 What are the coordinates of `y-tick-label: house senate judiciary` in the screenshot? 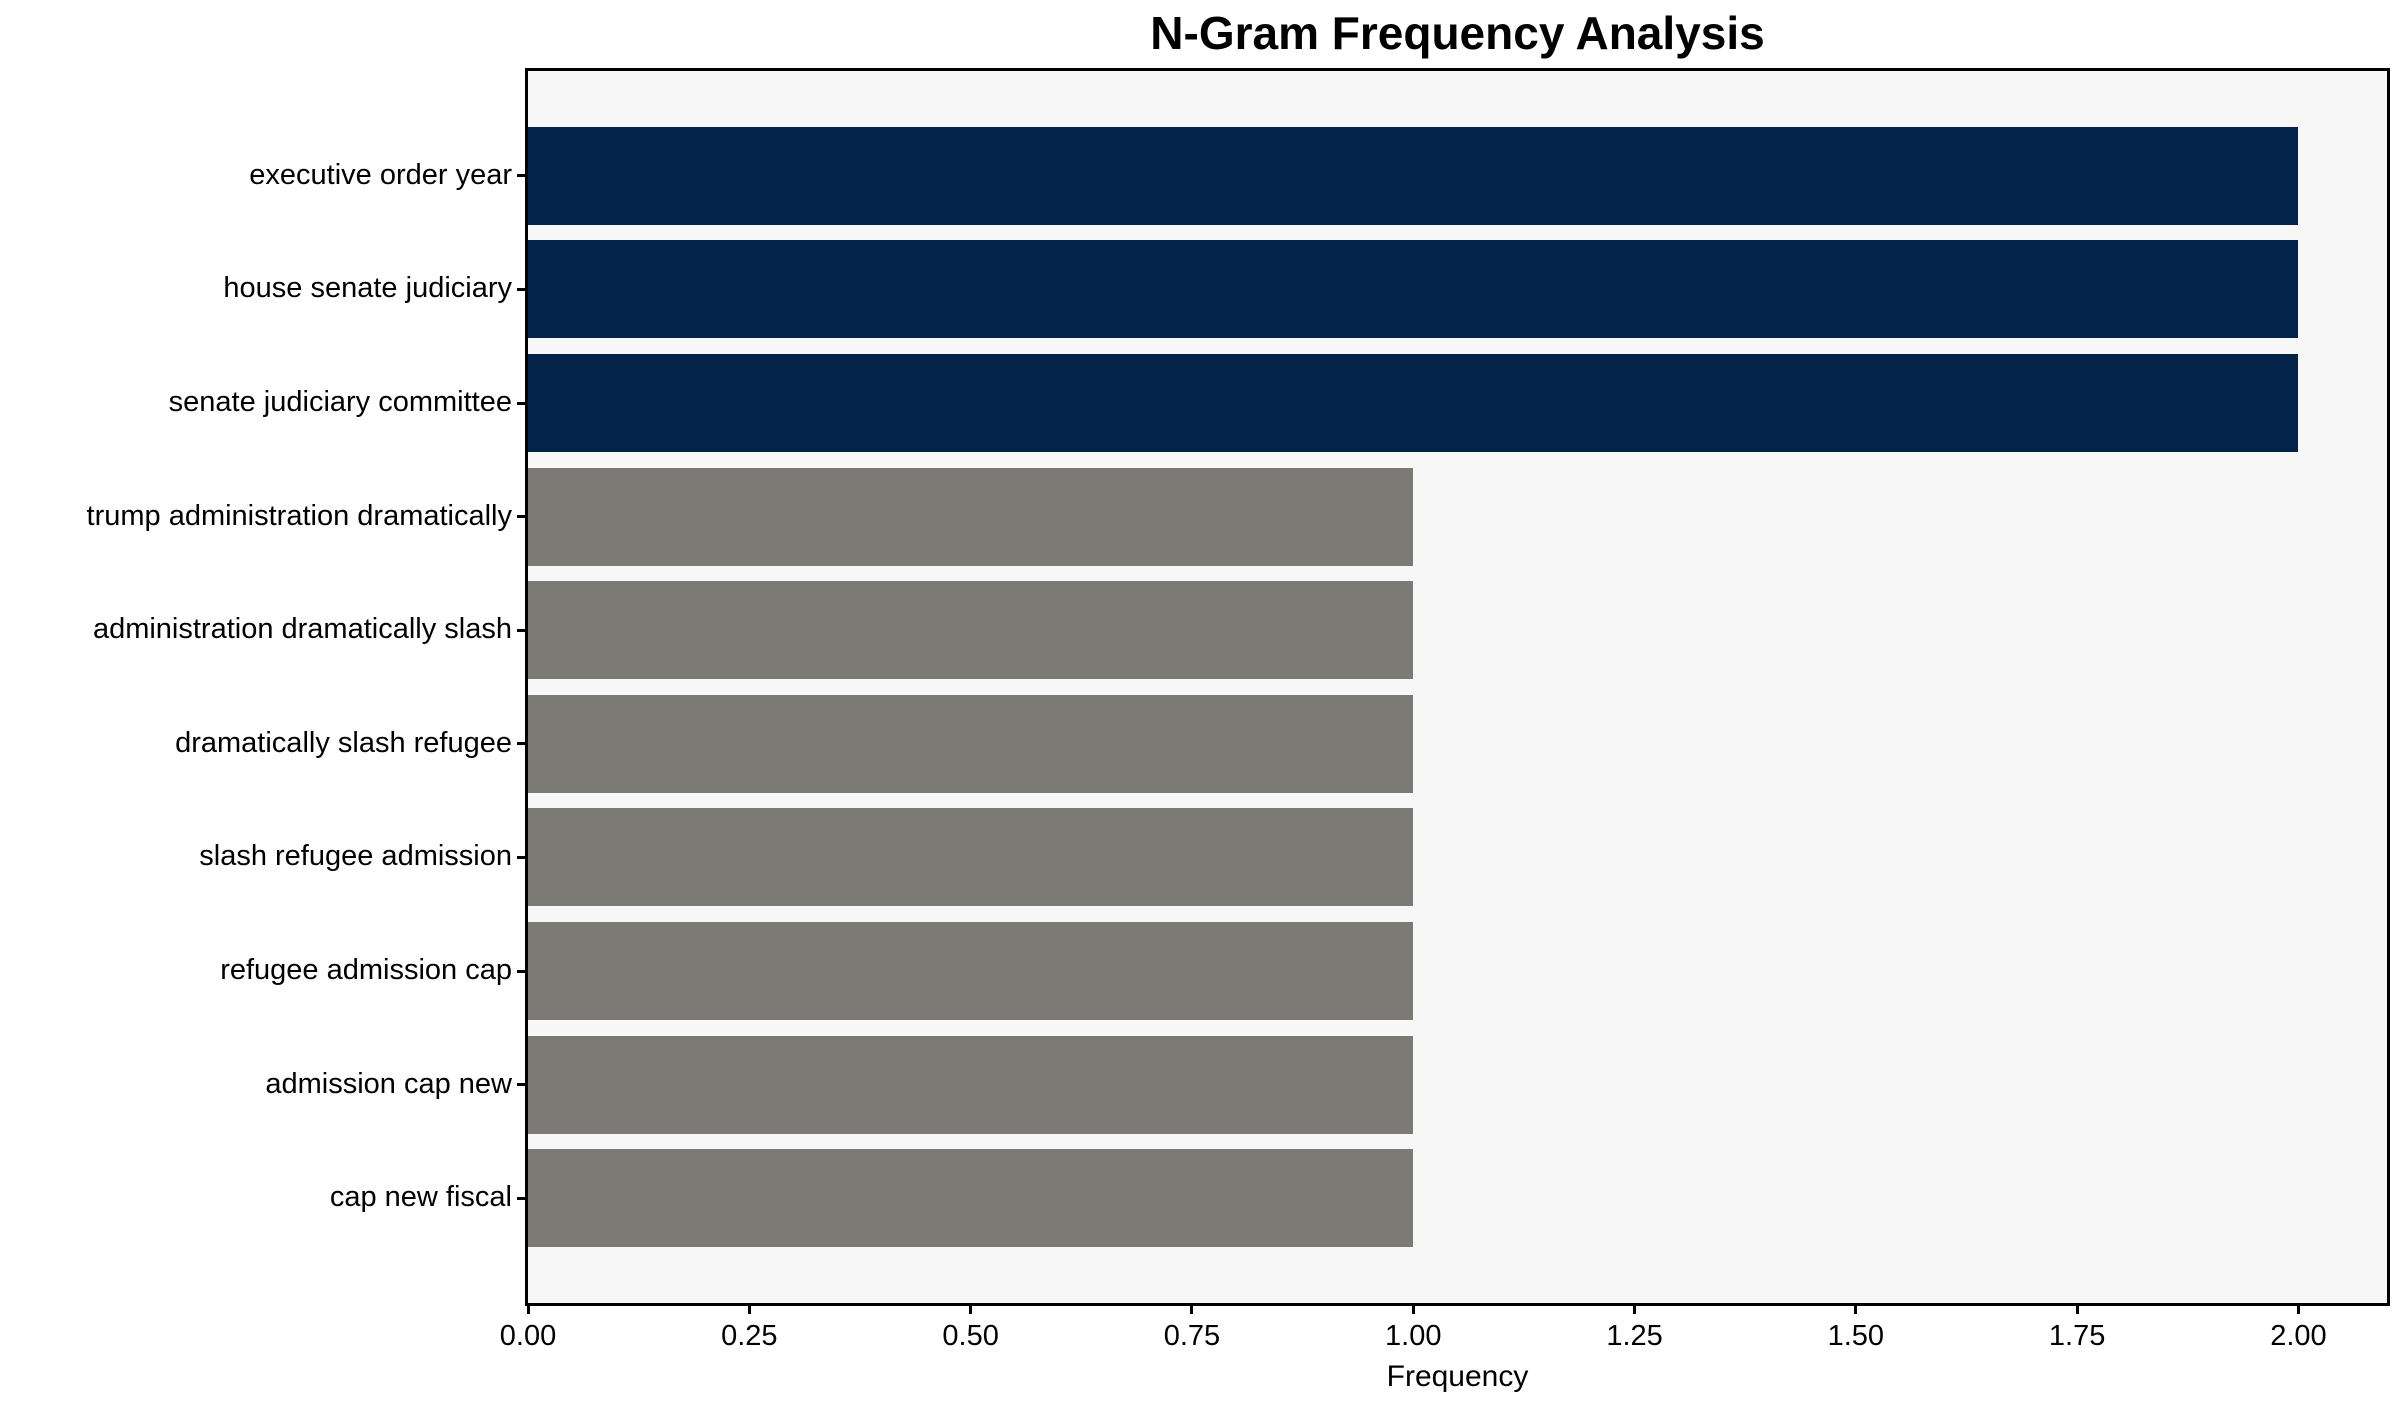 It's located at (367, 288).